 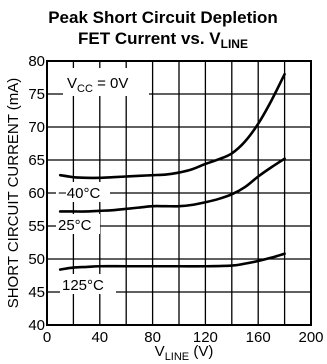 I want to click on series-label-125: 125°C, so click(x=83, y=285).